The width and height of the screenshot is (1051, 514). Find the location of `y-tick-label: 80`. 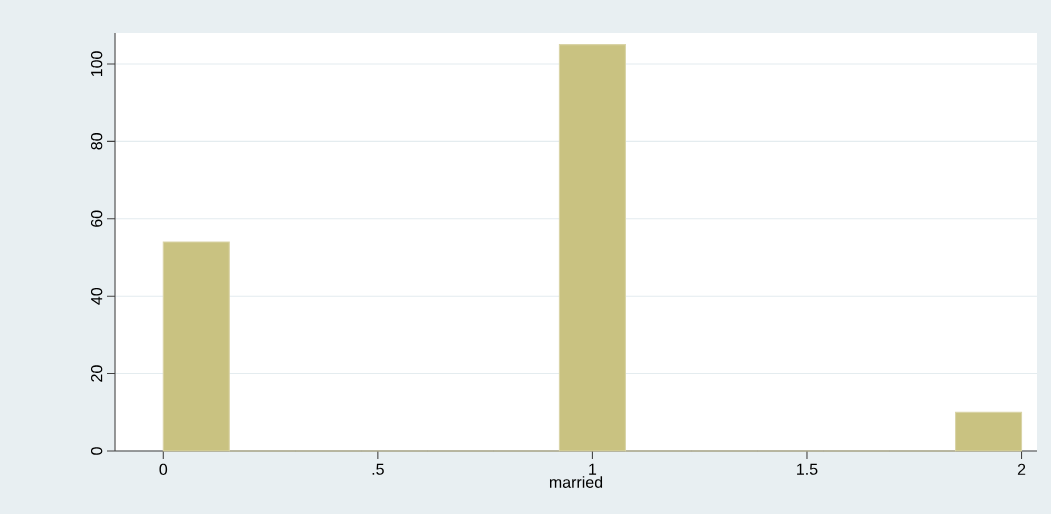

y-tick-label: 80 is located at coordinates (96, 141).